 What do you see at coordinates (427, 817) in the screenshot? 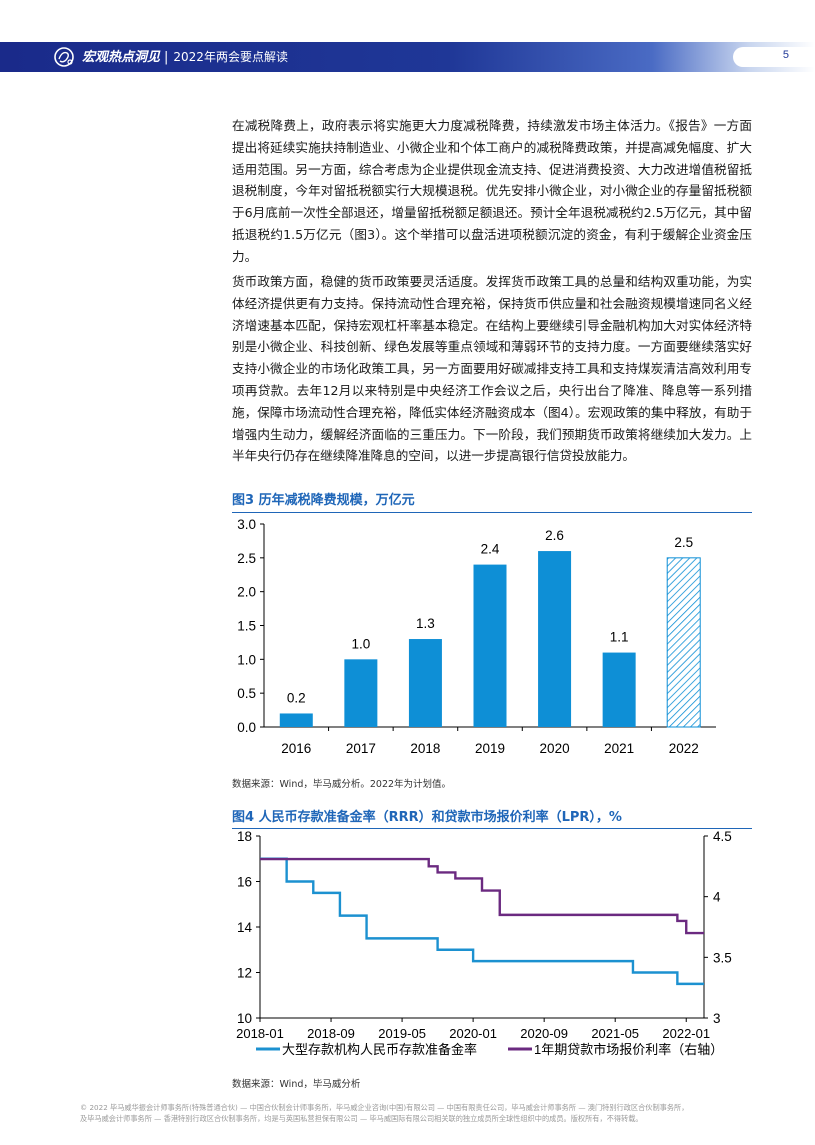
I see `fig4-title: 图4 人民币存款准备金率（RRR）和贷款市场报价利率（LPR），%` at bounding box center [427, 817].